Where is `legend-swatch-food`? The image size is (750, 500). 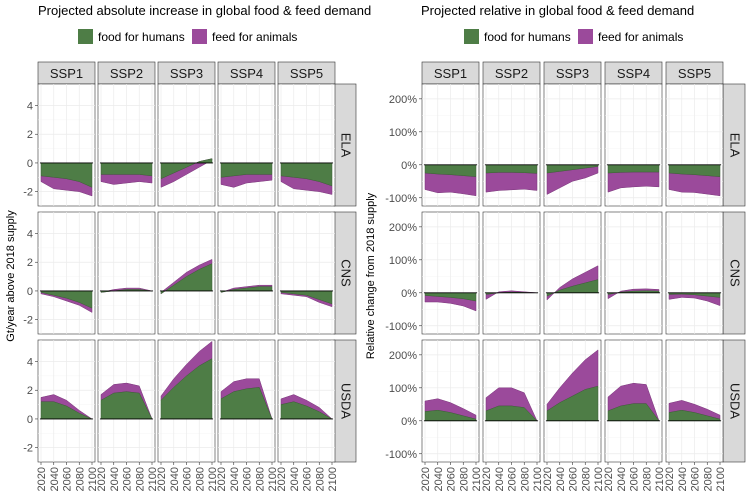 legend-swatch-food is located at coordinates (471, 36).